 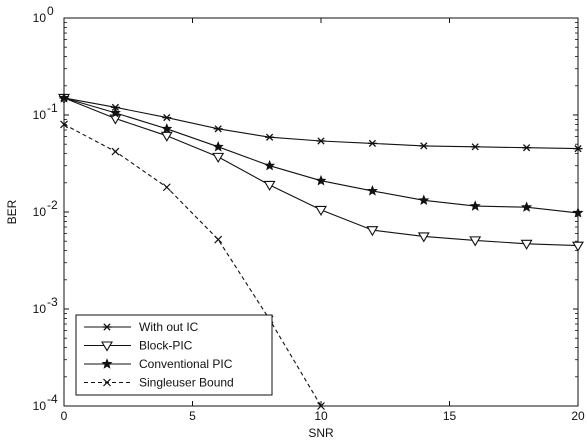 What do you see at coordinates (12, 211) in the screenshot?
I see `y-axis-label: BER` at bounding box center [12, 211].